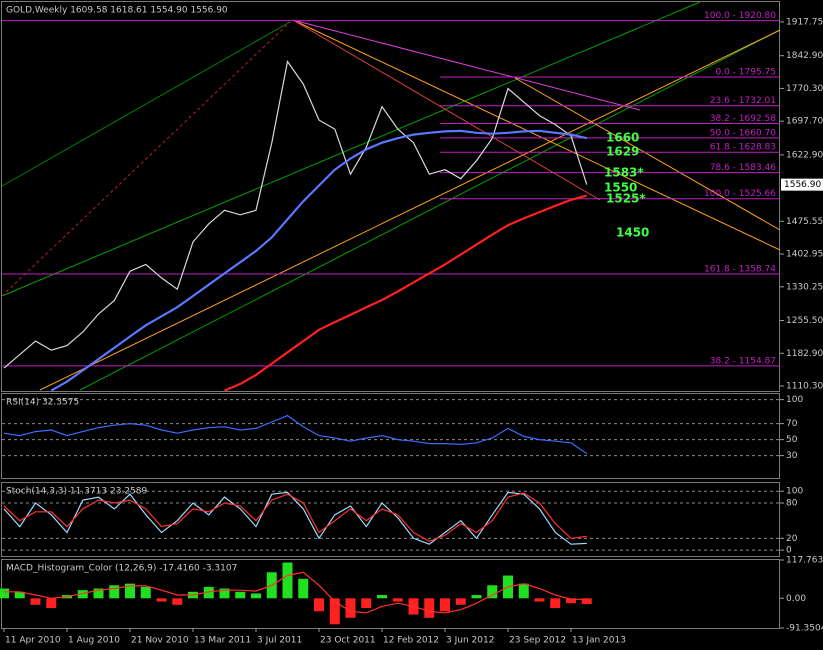  I want to click on fib-label: 0.0 - 1795.75, so click(746, 72).